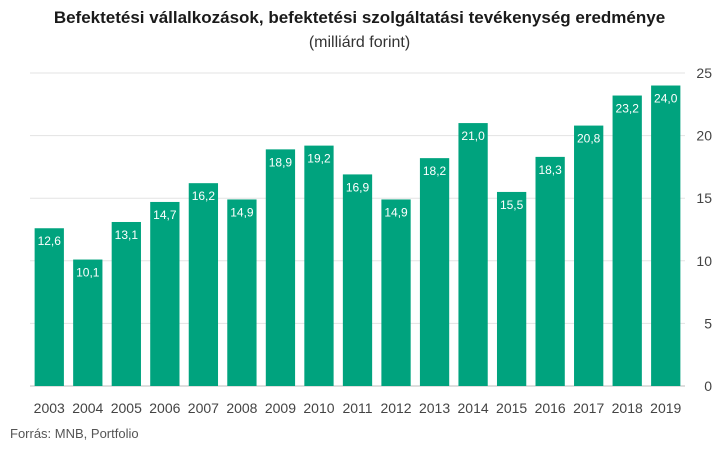  Describe the element at coordinates (164, 408) in the screenshot. I see `x-tick-label: 2006` at that location.